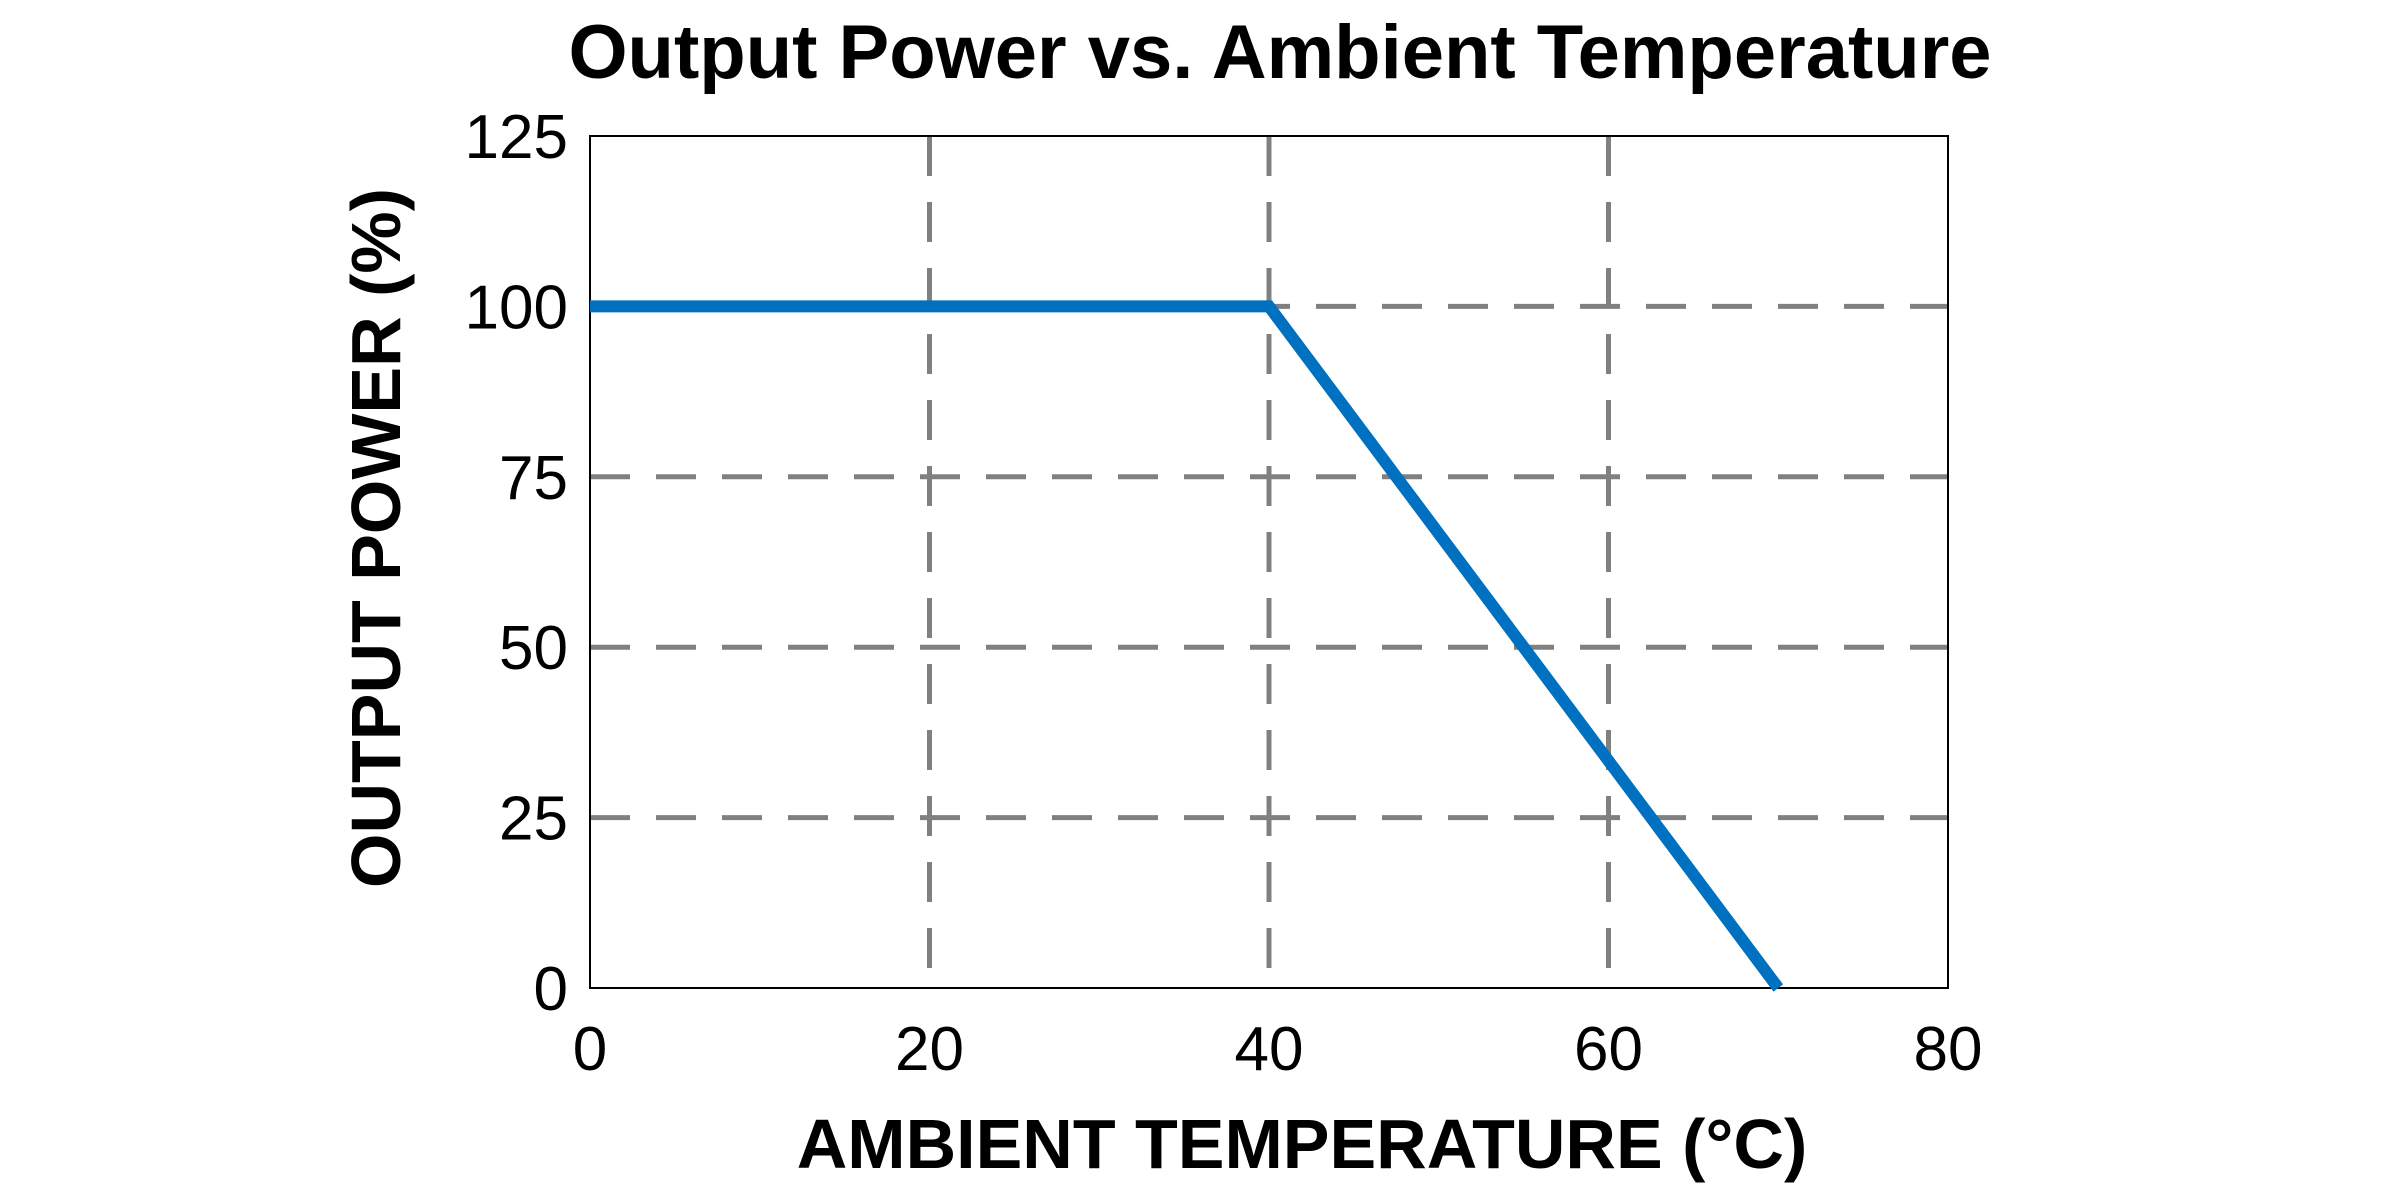 This screenshot has width=2400, height=1200. I want to click on y-tick-label: 25, so click(533, 819).